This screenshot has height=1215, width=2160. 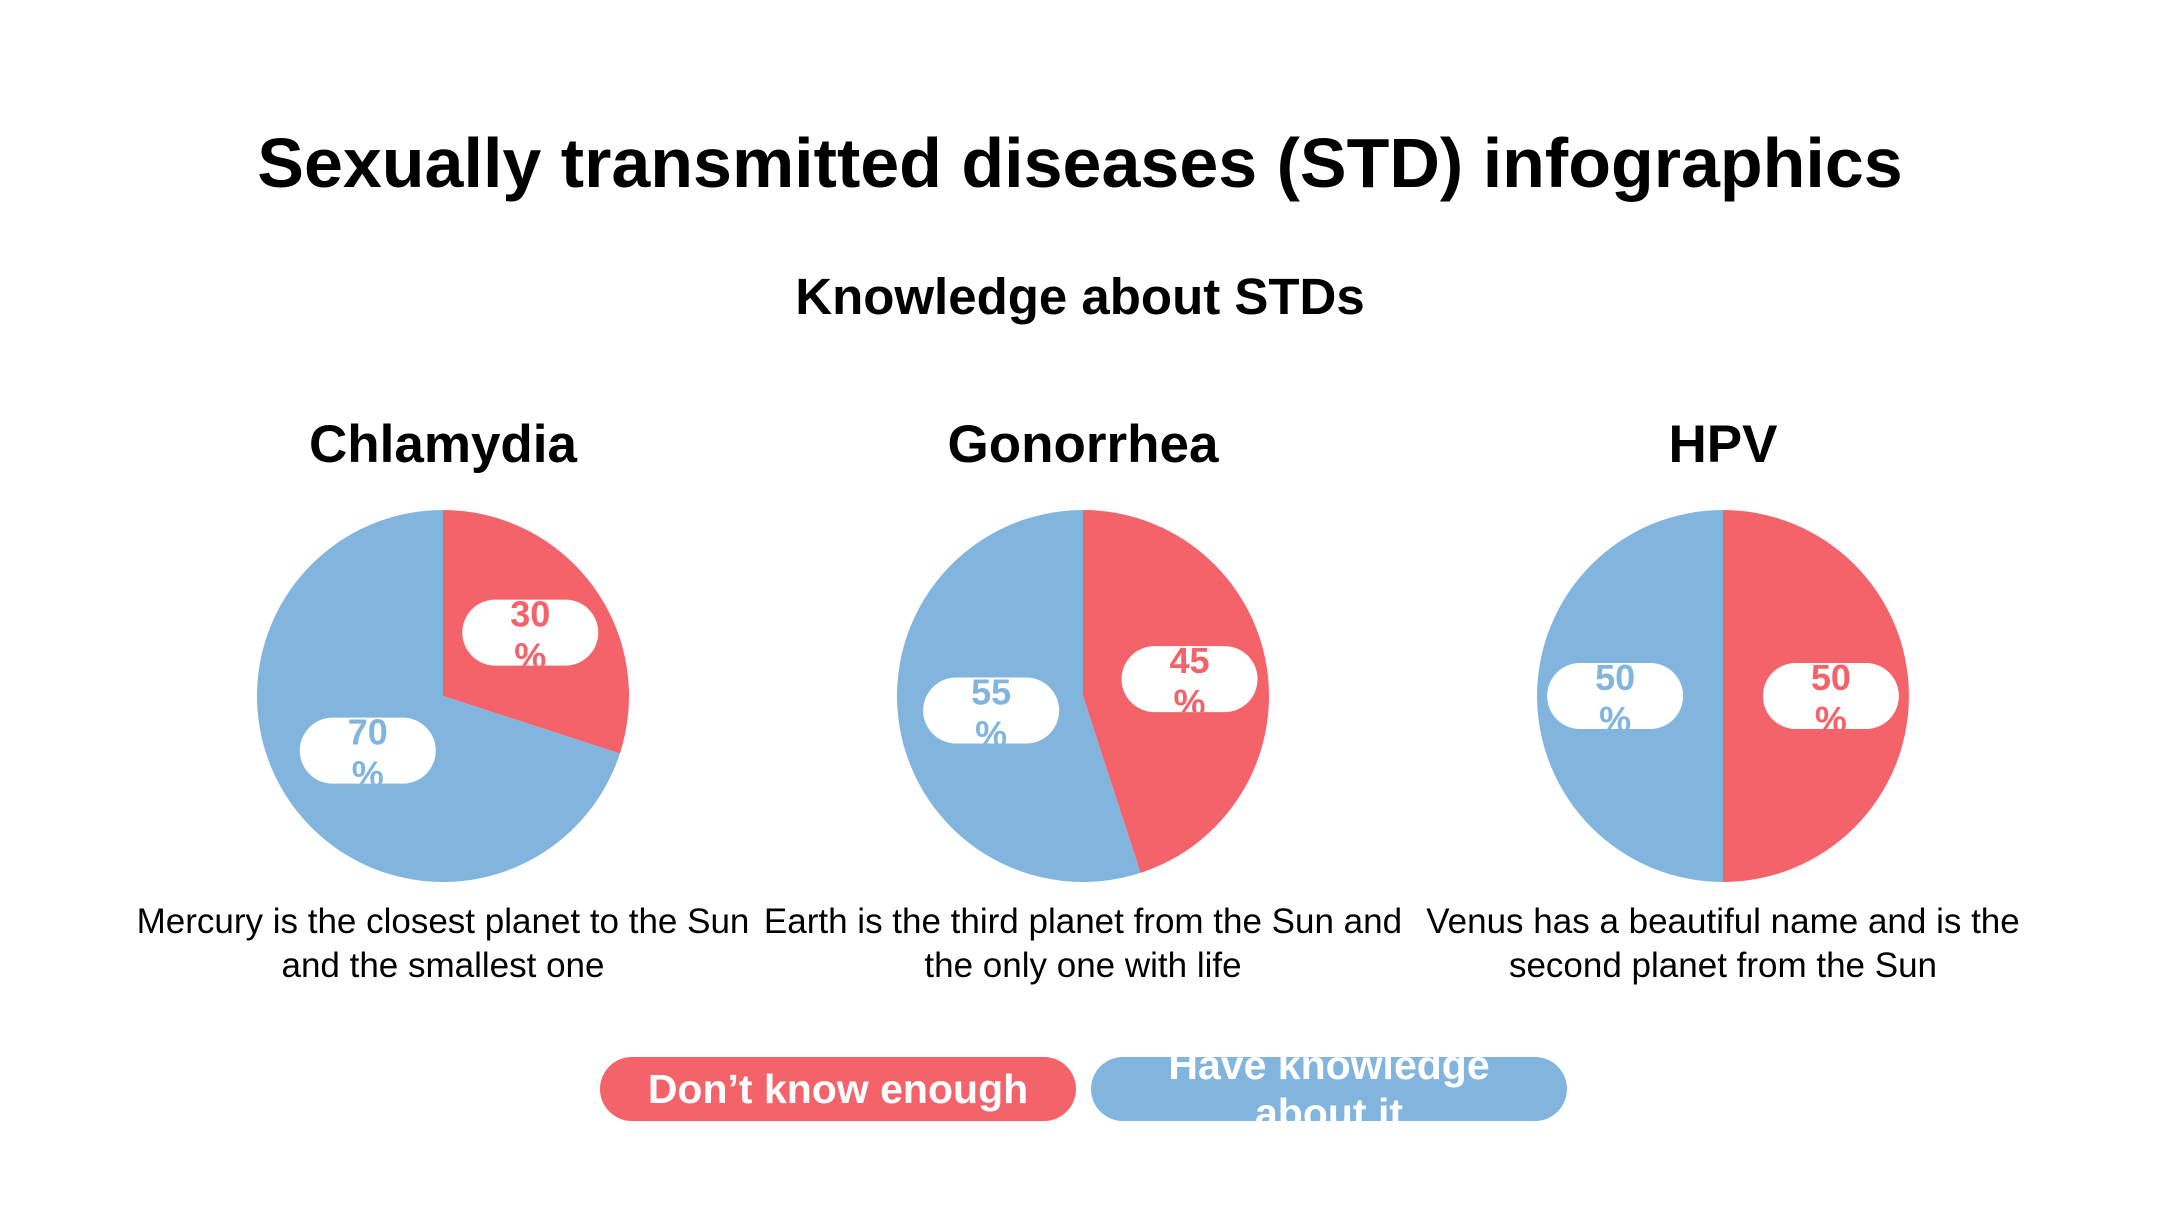 I want to click on pie-label-text-hpv-0: 50%, so click(x=1831, y=698).